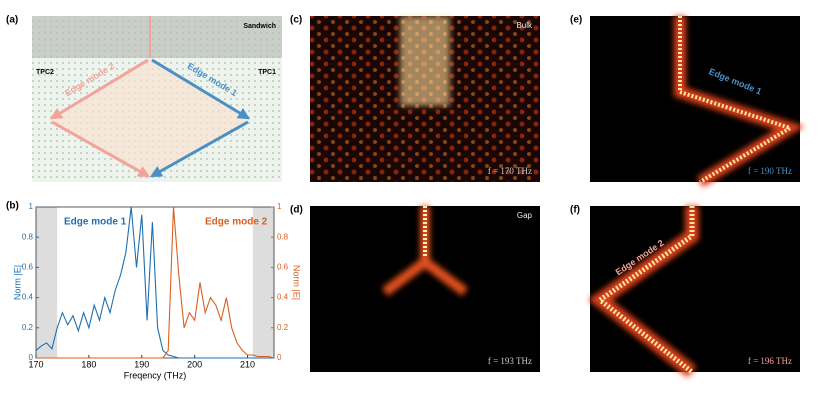 The width and height of the screenshot is (831, 393). Describe the element at coordinates (194, 364) in the screenshot. I see `x-tick-label: 200` at that location.